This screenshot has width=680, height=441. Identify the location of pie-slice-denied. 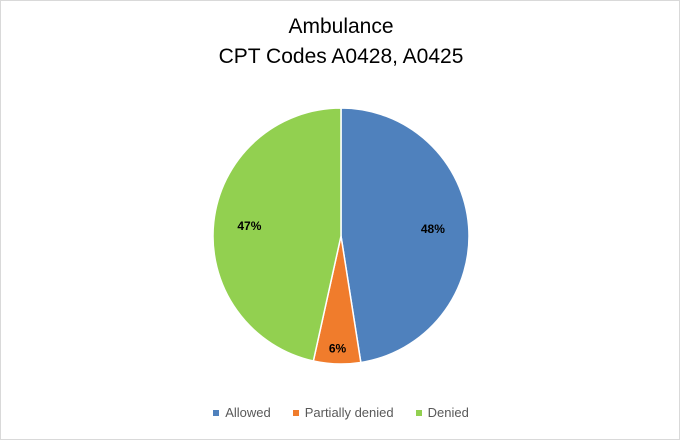
(277, 234).